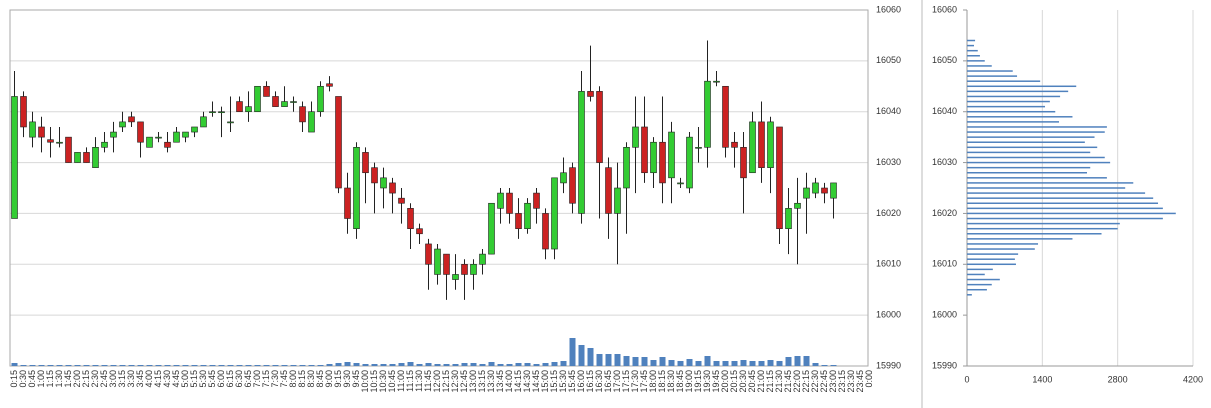  What do you see at coordinates (131, 379) in the screenshot?
I see `x-tick-label: 3:30` at bounding box center [131, 379].